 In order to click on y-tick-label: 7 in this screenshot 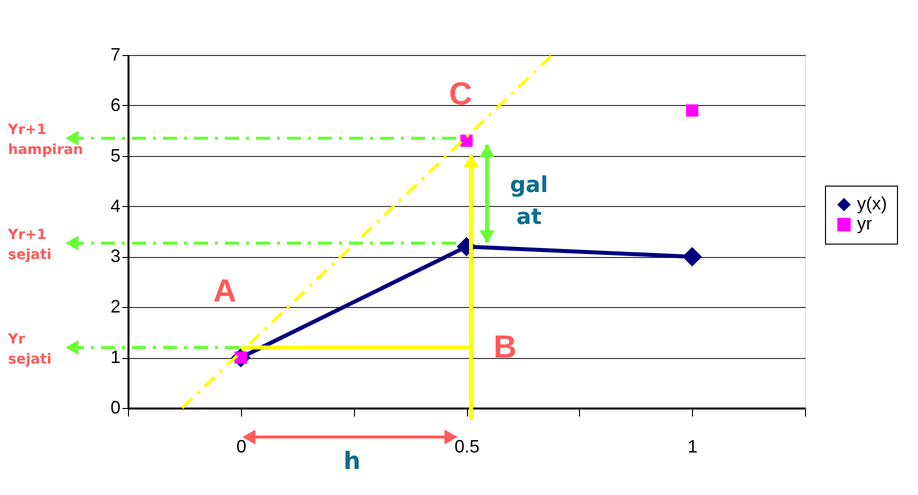, I will do `click(115, 54)`.